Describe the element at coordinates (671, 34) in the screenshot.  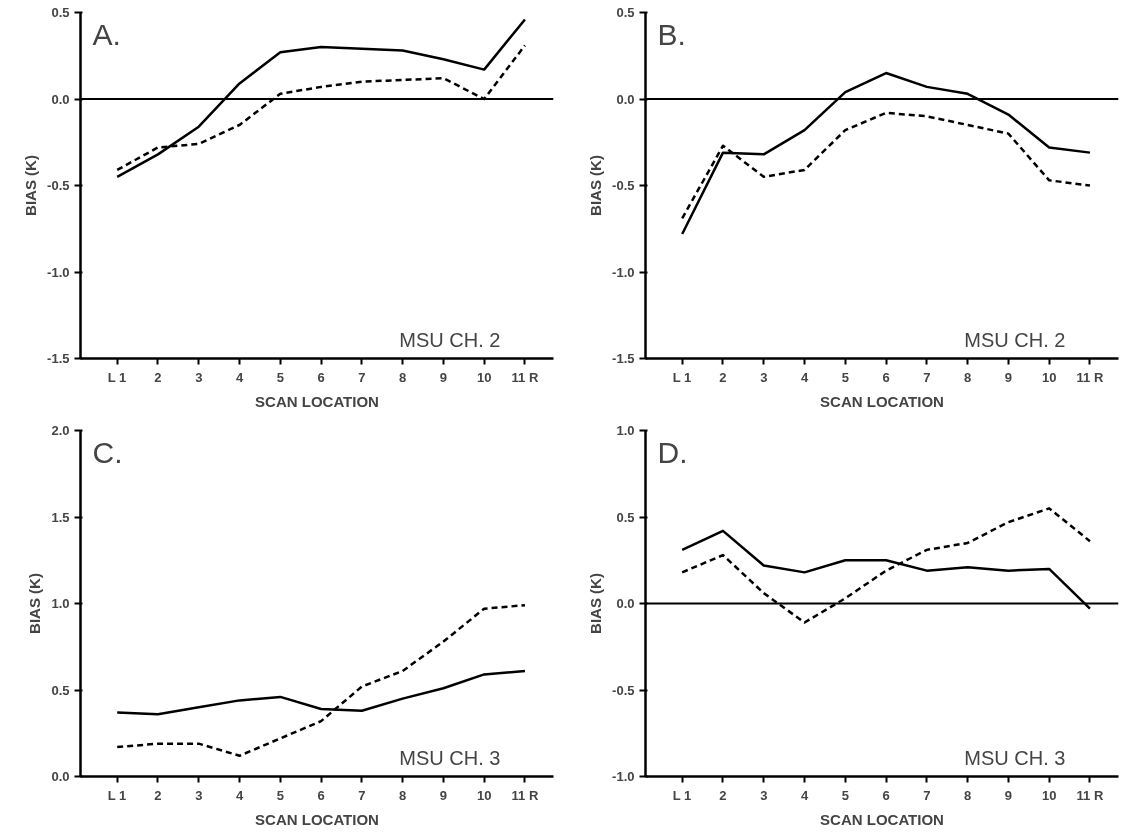
I see `chart-title: B.` at that location.